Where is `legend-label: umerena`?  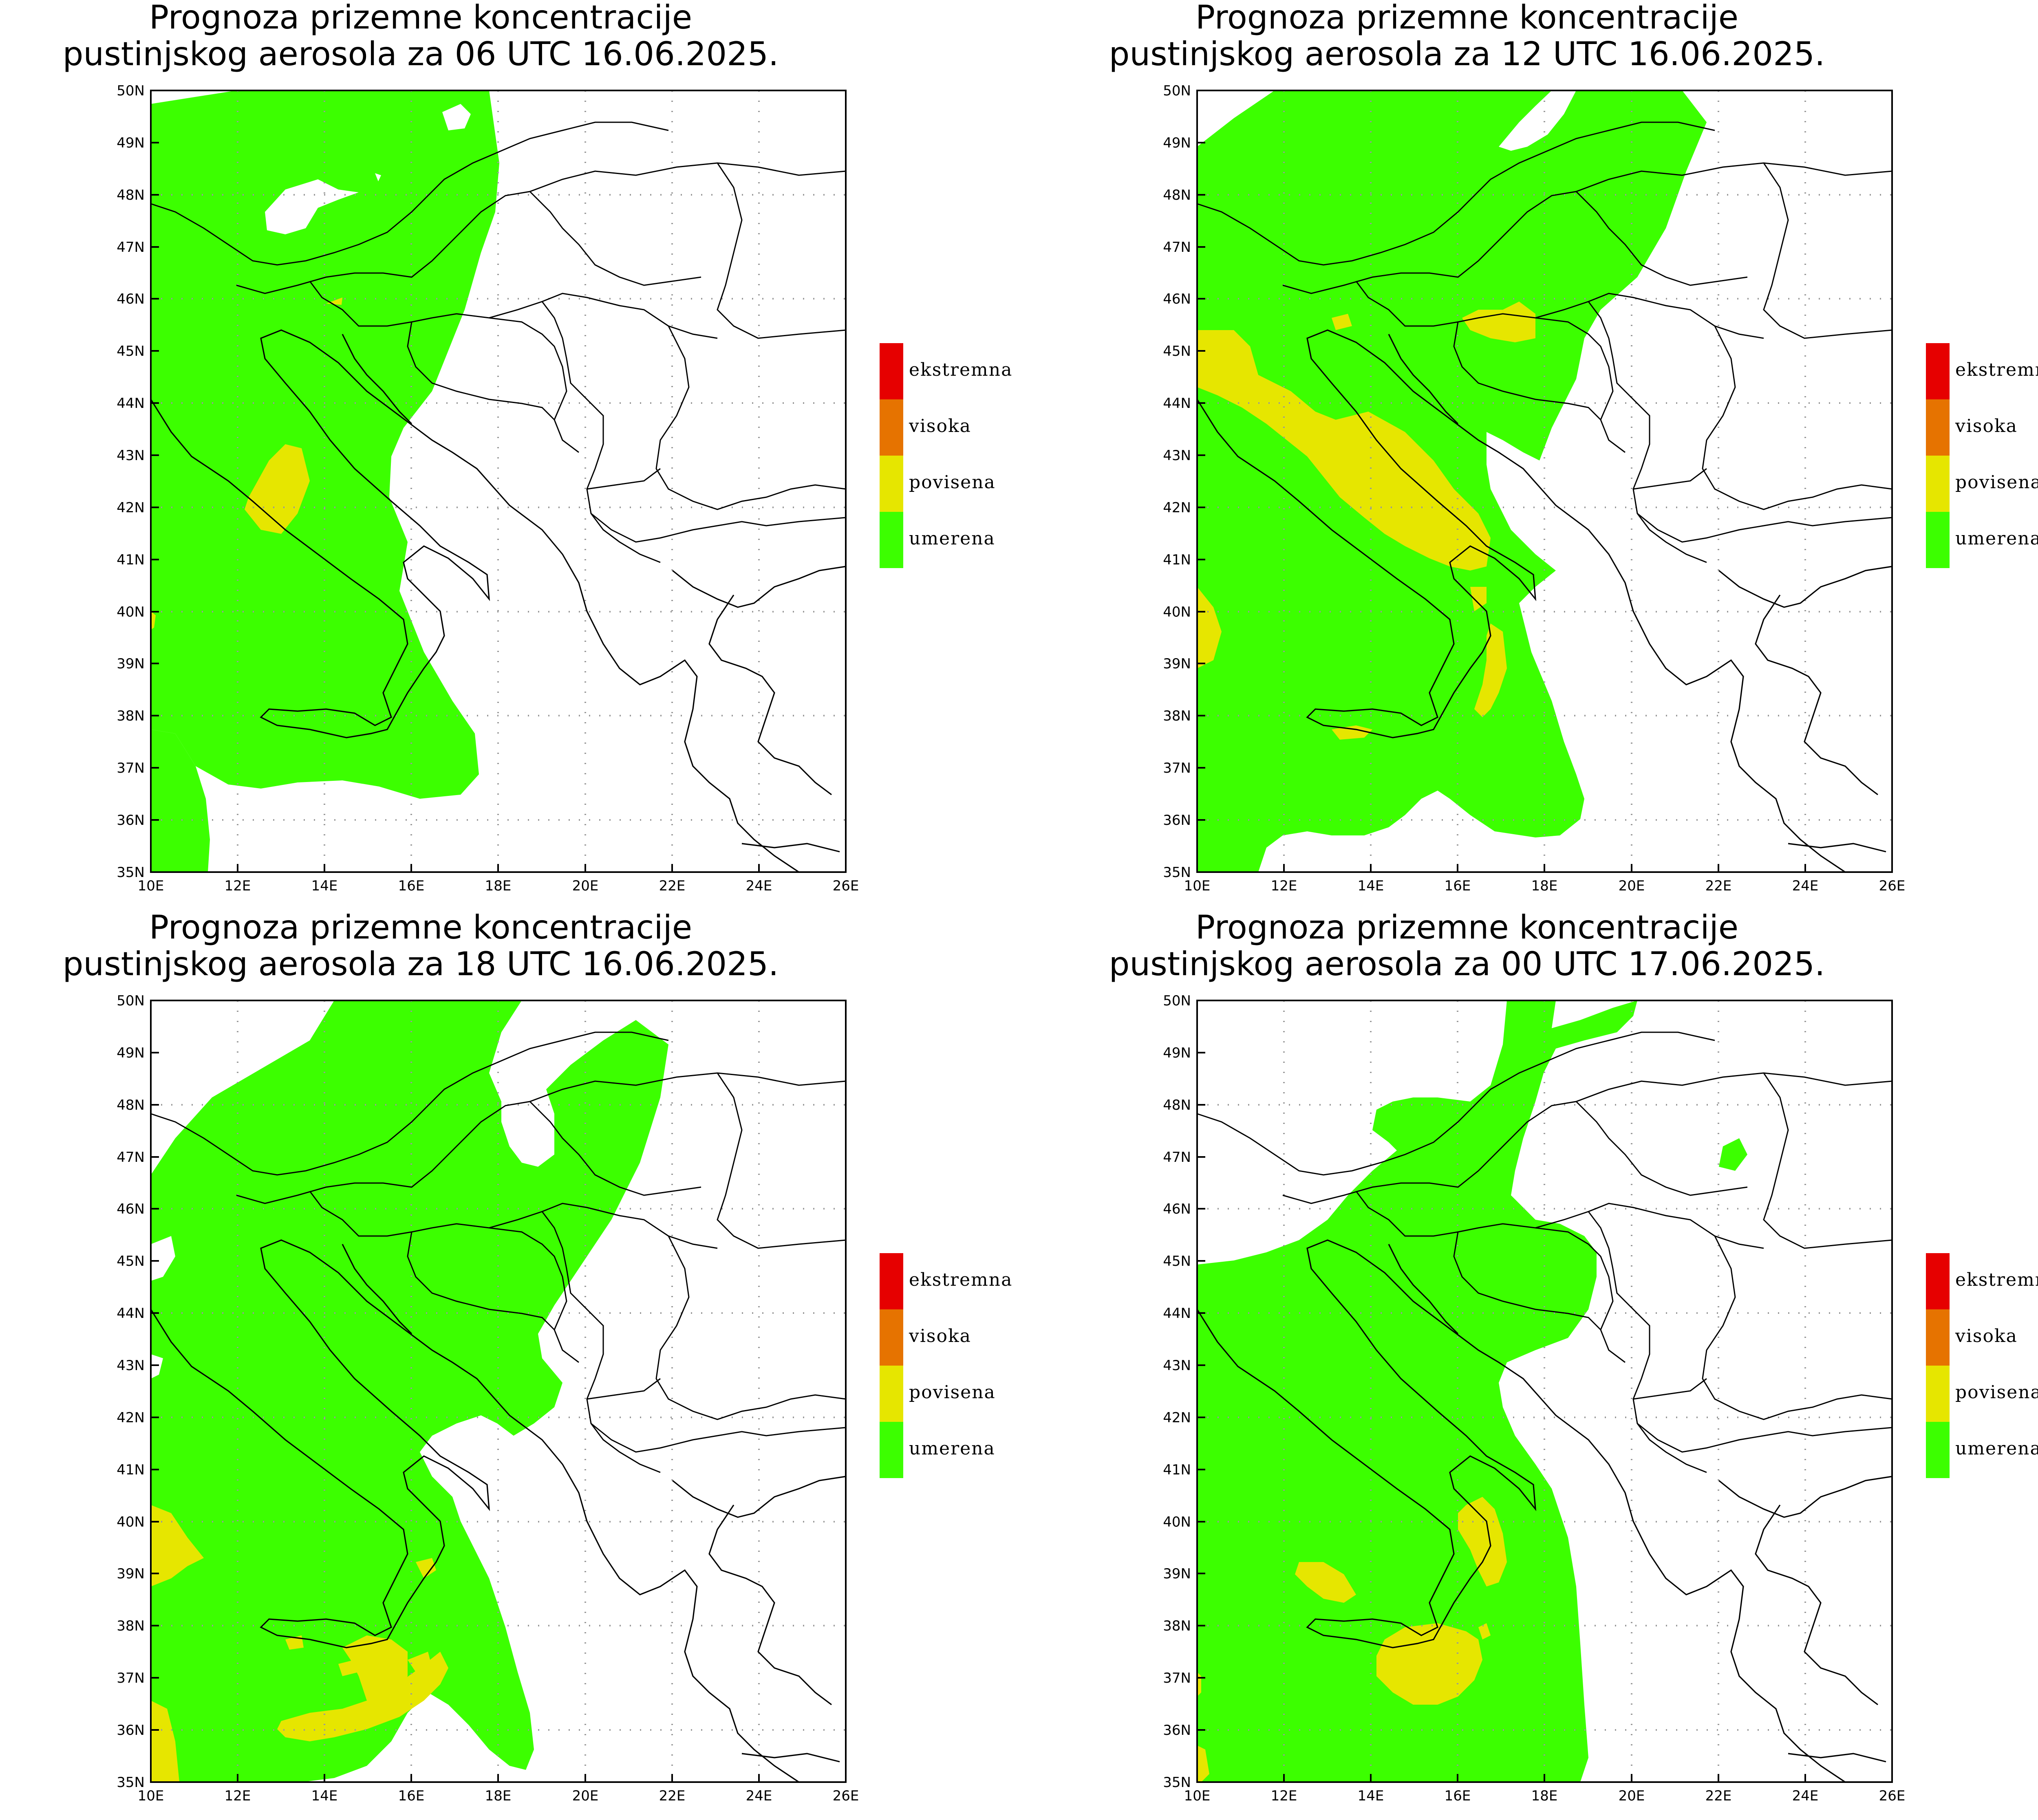 legend-label: umerena is located at coordinates (1997, 1449).